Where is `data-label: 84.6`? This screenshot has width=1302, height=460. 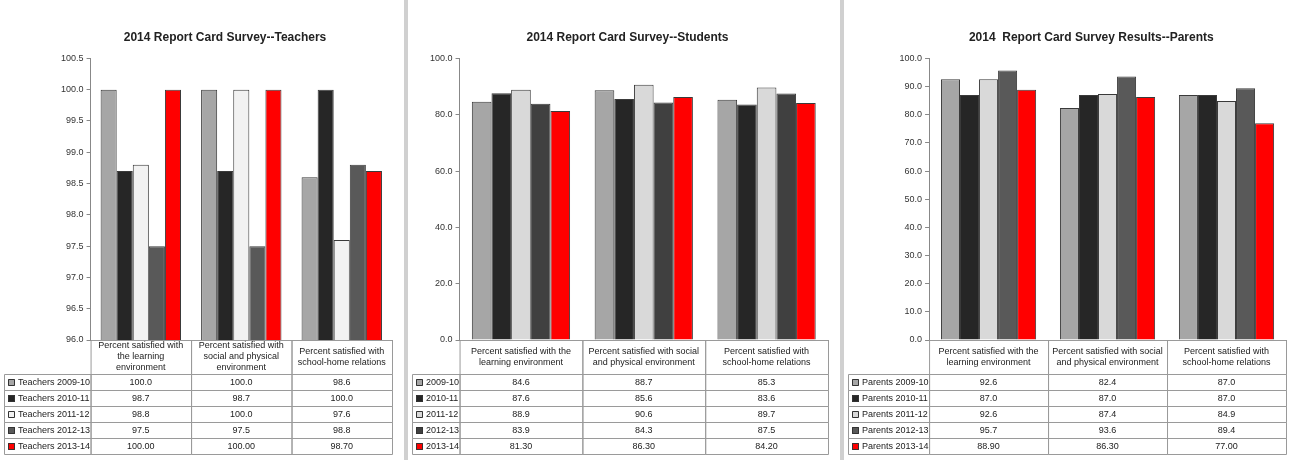
data-label: 84.6 is located at coordinates (521, 381).